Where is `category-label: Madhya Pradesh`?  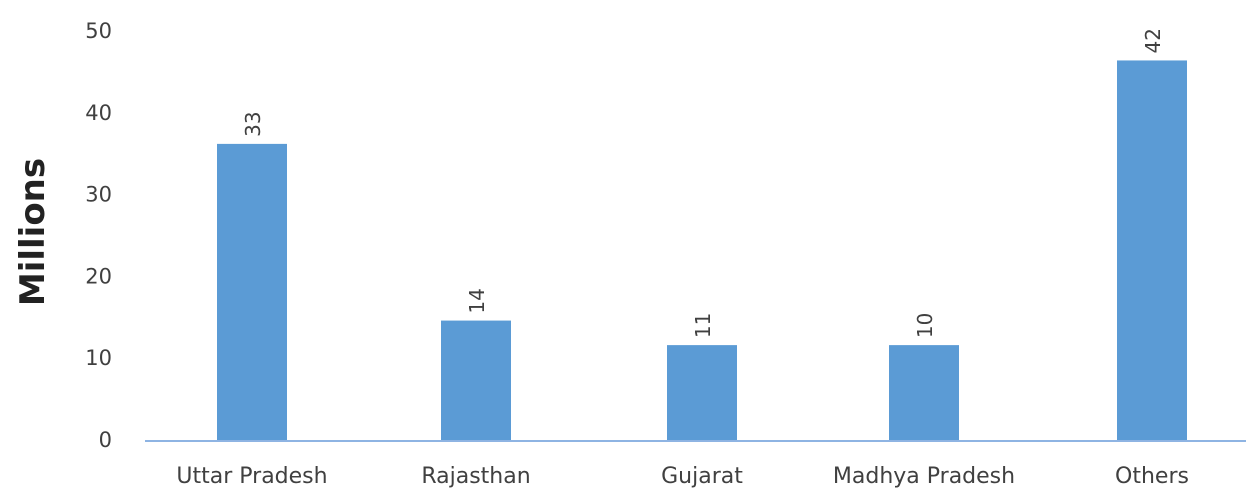 category-label: Madhya Pradesh is located at coordinates (924, 476).